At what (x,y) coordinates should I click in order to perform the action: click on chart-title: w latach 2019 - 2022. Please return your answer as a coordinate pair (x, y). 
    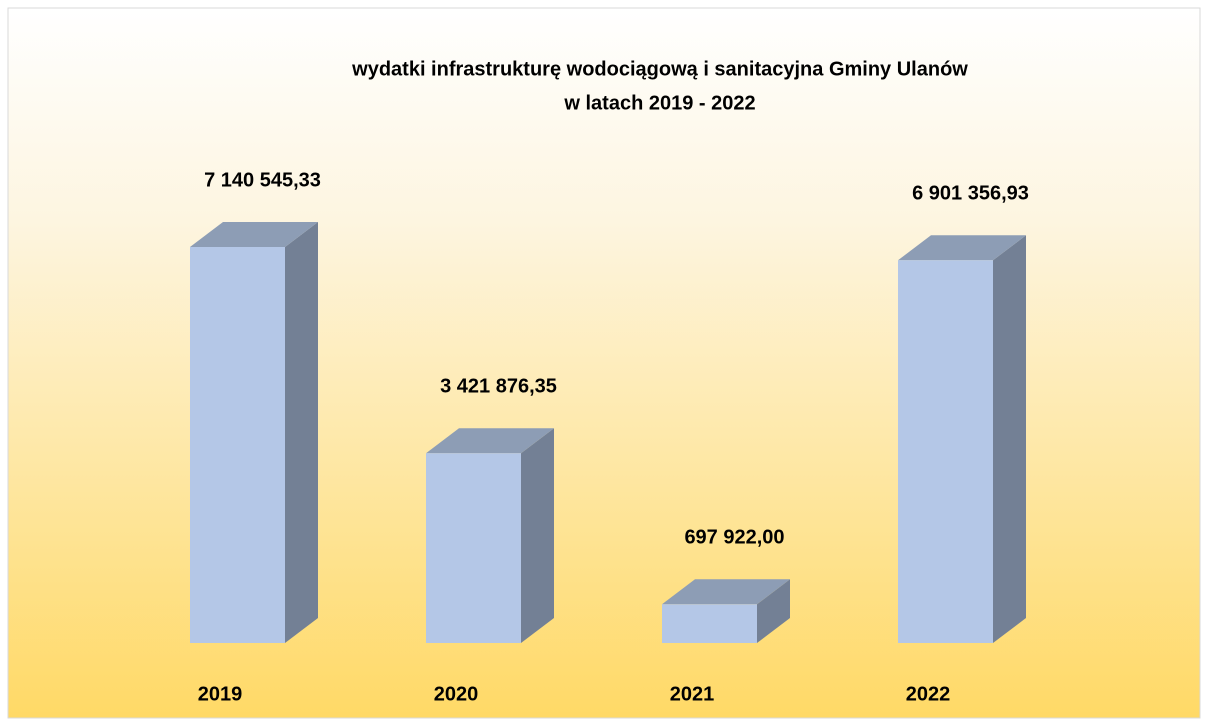
    Looking at the image, I should click on (659, 103).